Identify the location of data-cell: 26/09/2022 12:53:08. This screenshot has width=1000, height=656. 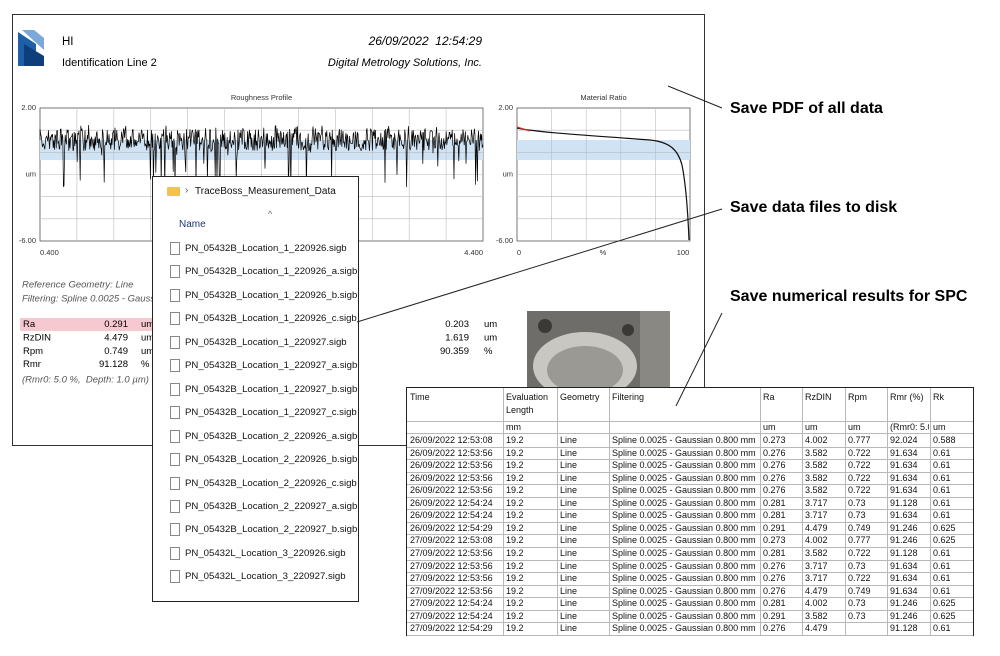
(451, 440).